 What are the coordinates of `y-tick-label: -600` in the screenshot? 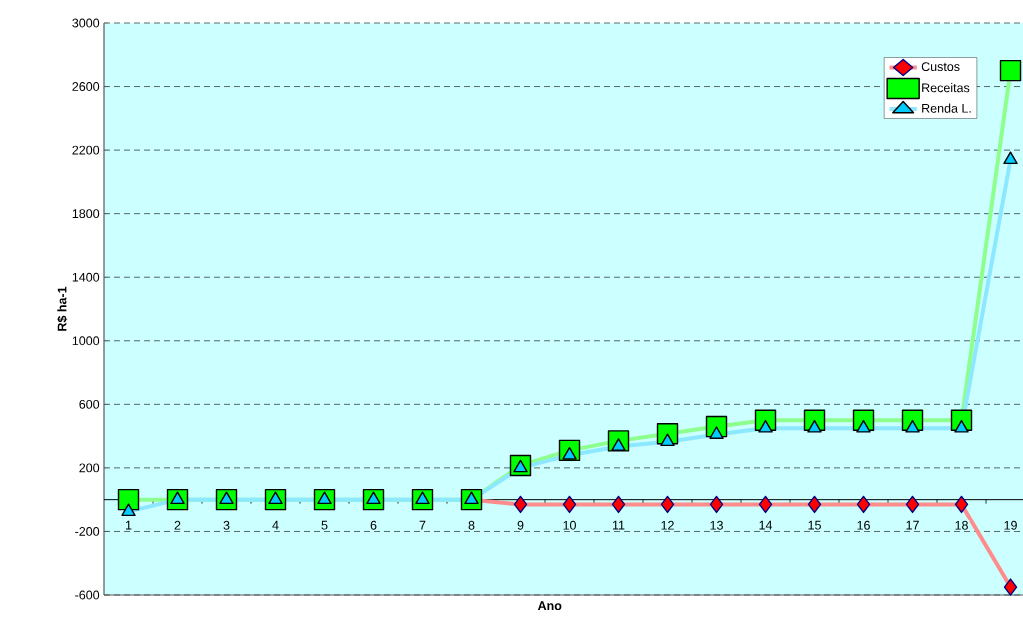 It's located at (87, 595).